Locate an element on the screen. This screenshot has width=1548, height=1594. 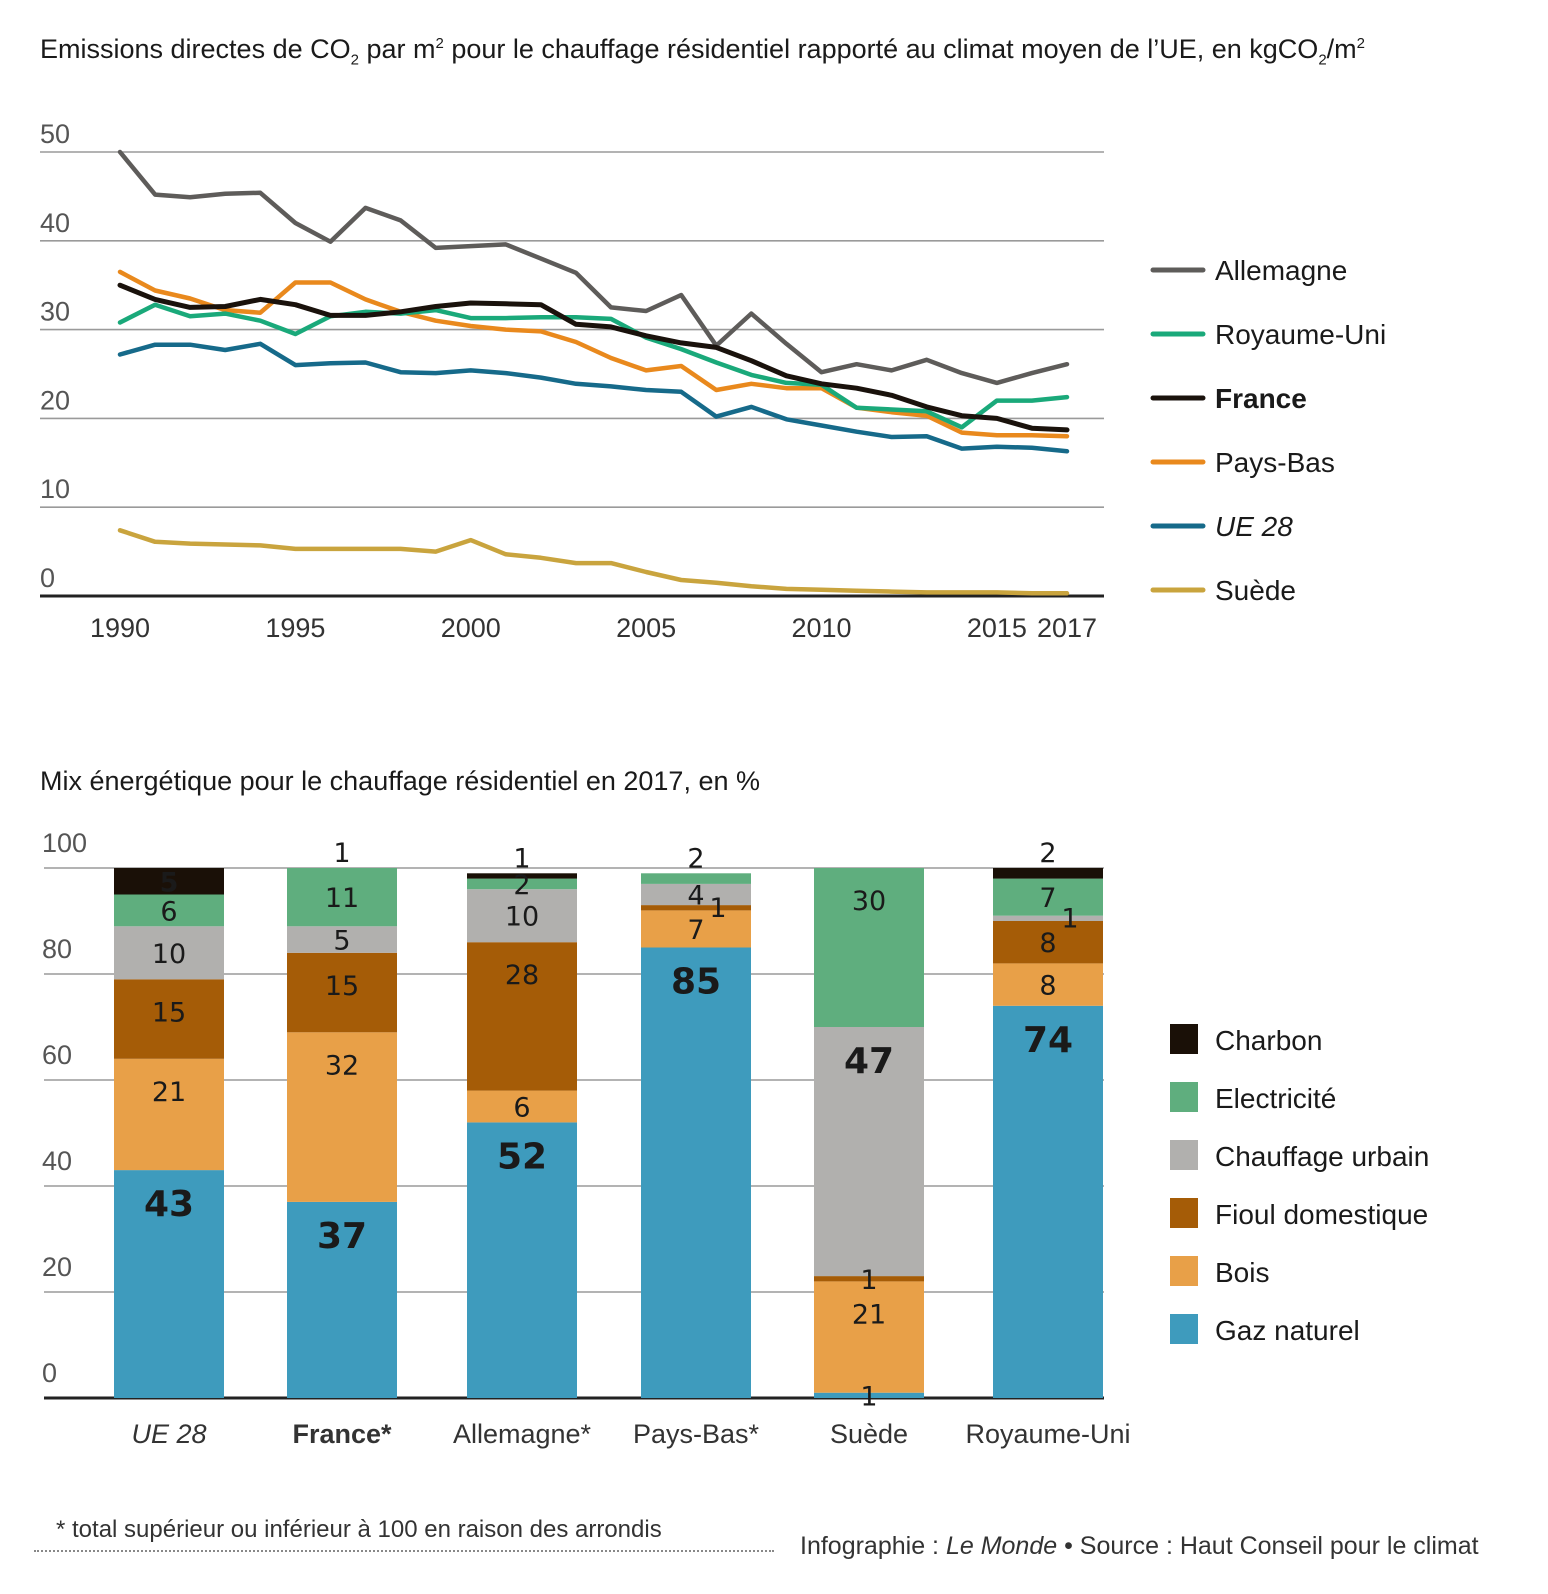
x-tick-label-2000: 2000 is located at coordinates (471, 628).